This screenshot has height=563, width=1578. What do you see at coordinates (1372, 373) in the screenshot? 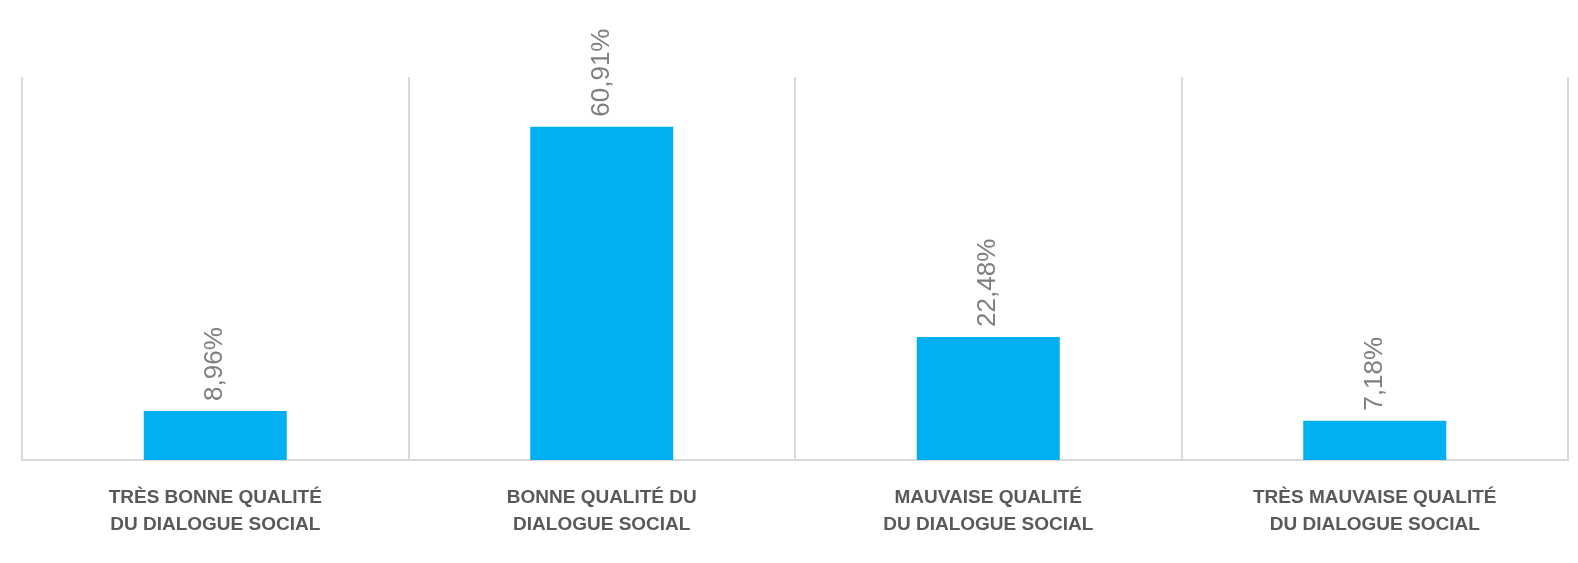
I see `data-label: 7,18%` at bounding box center [1372, 373].